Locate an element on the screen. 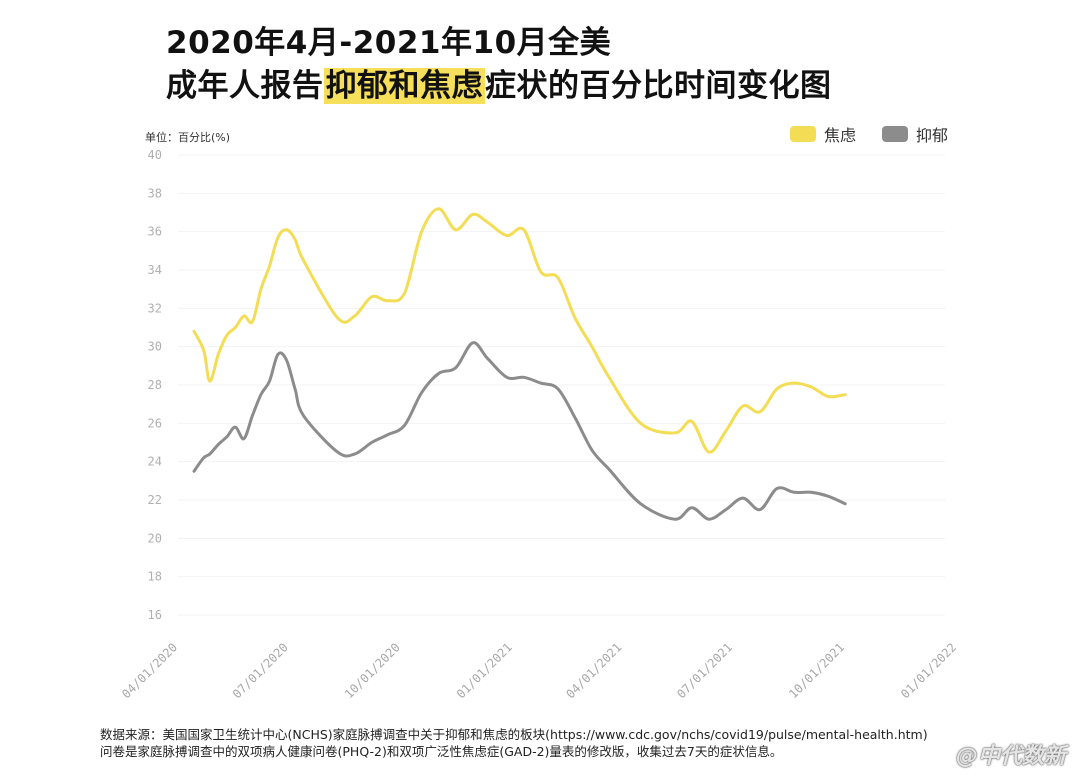  chart-title: 2020年4月-2021年10月全美 成年人报告抑郁和焦虑症状的百分比时间变化图 is located at coordinates (499, 65).